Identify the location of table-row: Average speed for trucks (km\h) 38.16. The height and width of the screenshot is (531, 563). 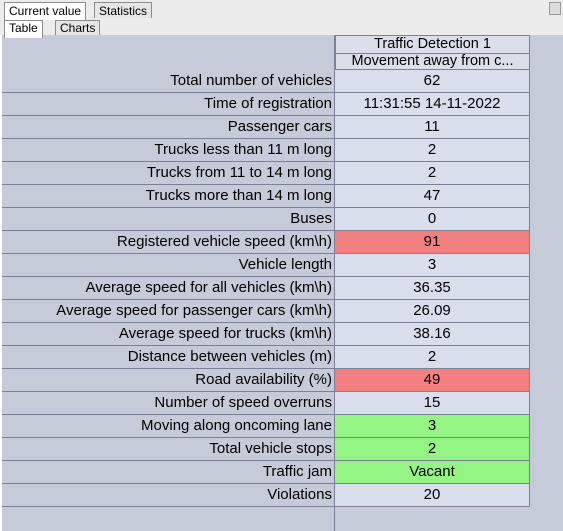
(266, 334).